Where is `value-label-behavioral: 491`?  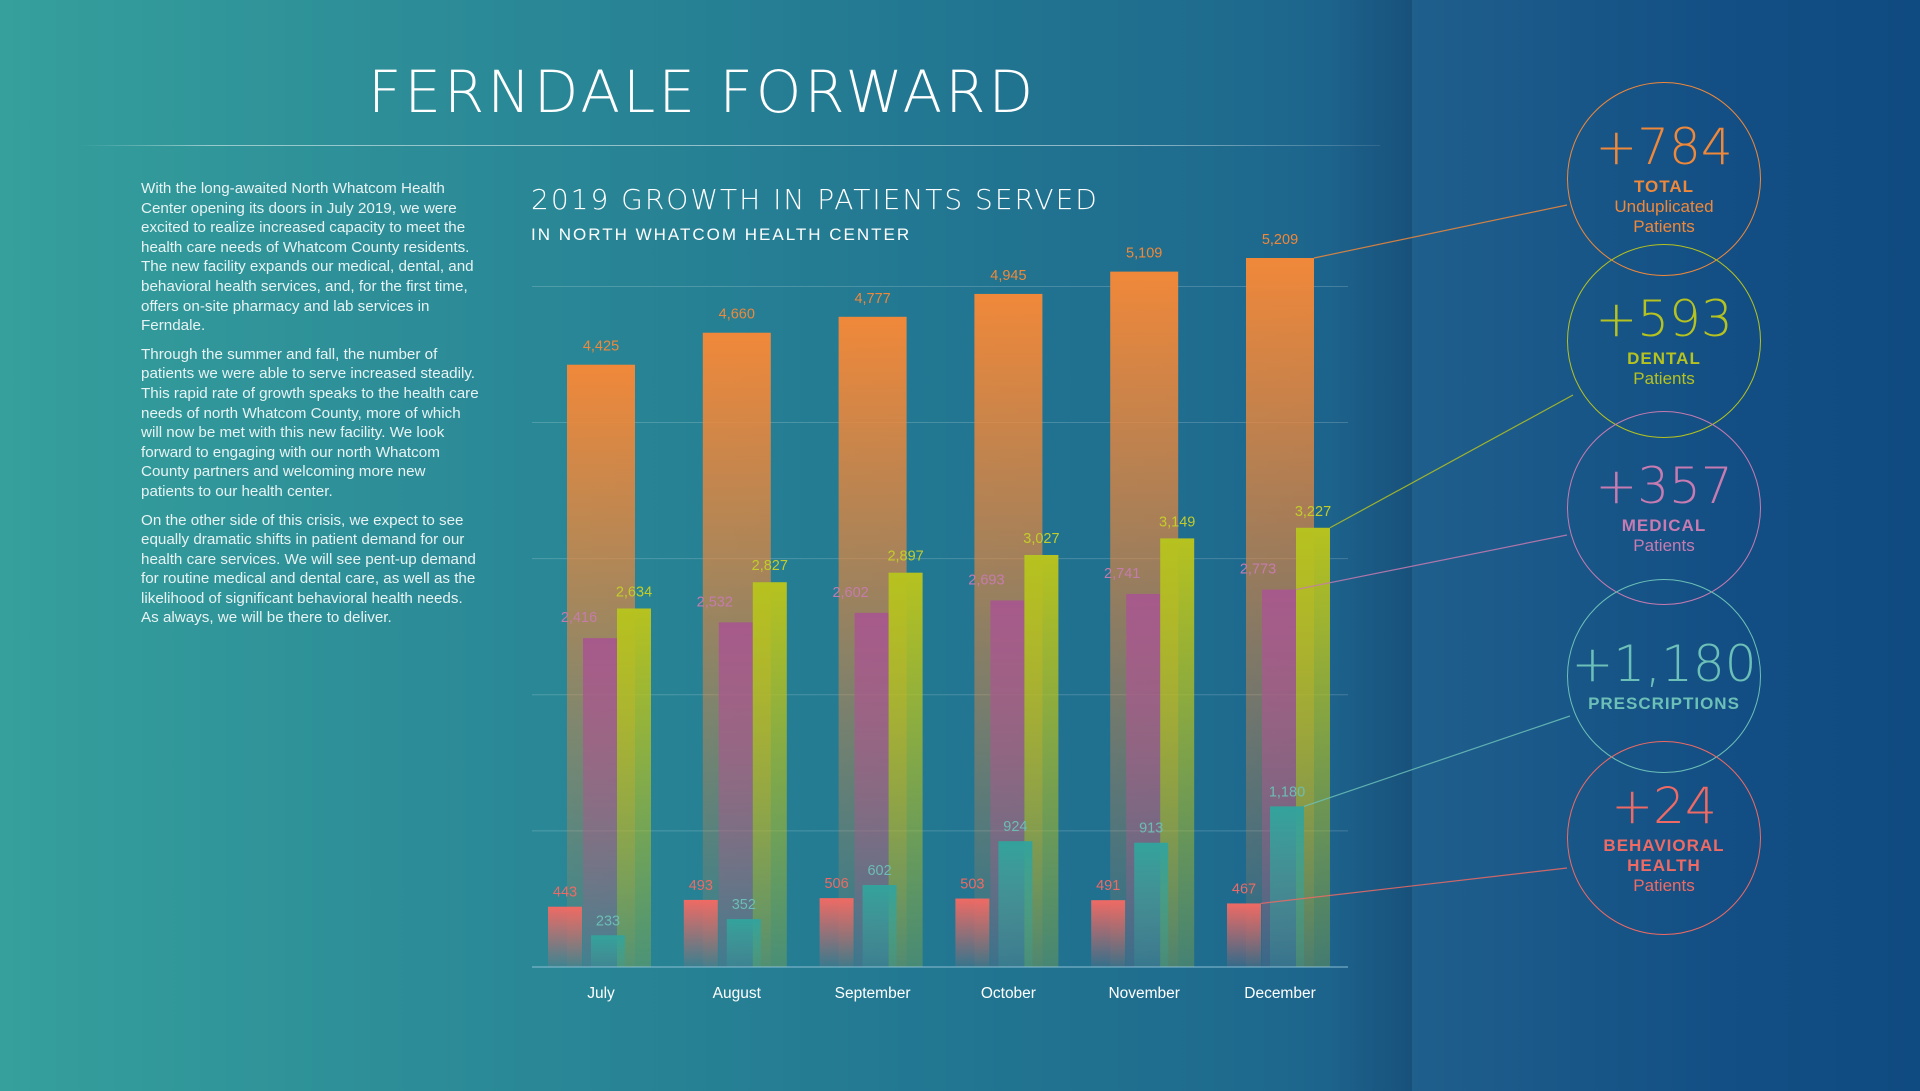
value-label-behavioral: 491 is located at coordinates (1108, 886).